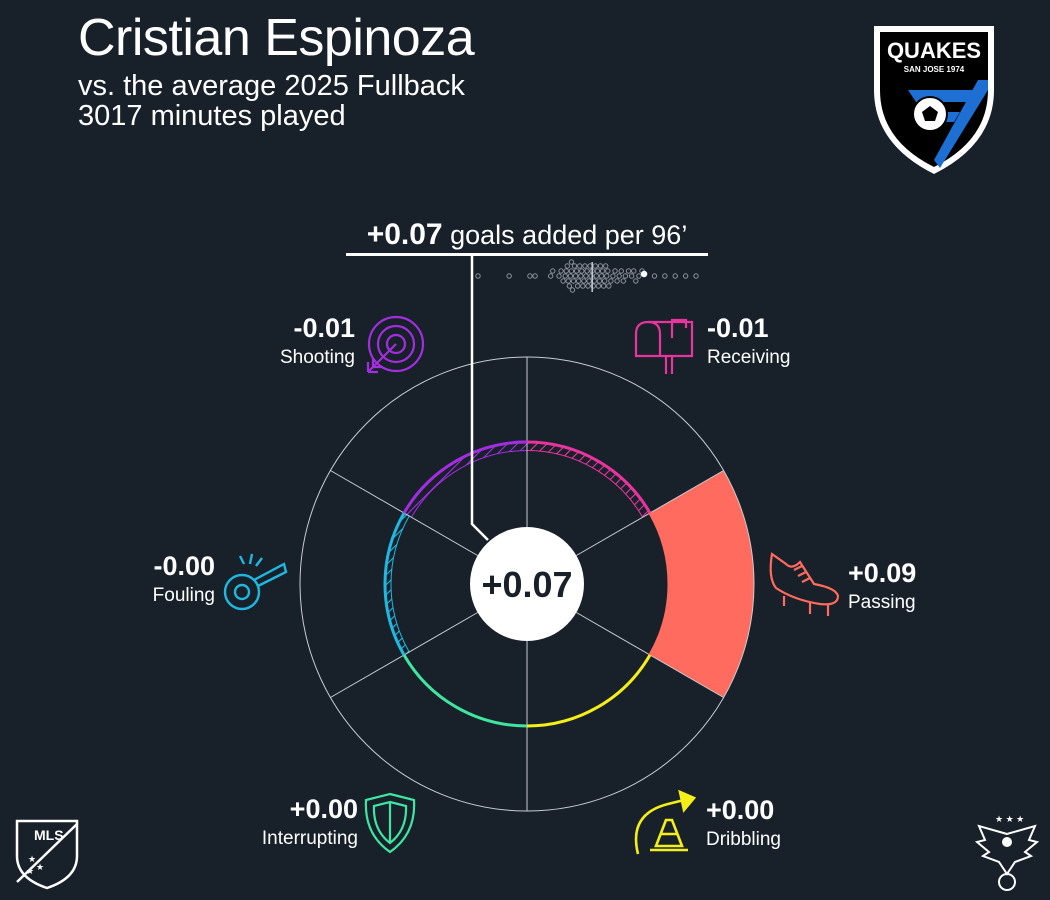 Image resolution: width=1050 pixels, height=900 pixels. I want to click on center-circle, so click(527, 584).